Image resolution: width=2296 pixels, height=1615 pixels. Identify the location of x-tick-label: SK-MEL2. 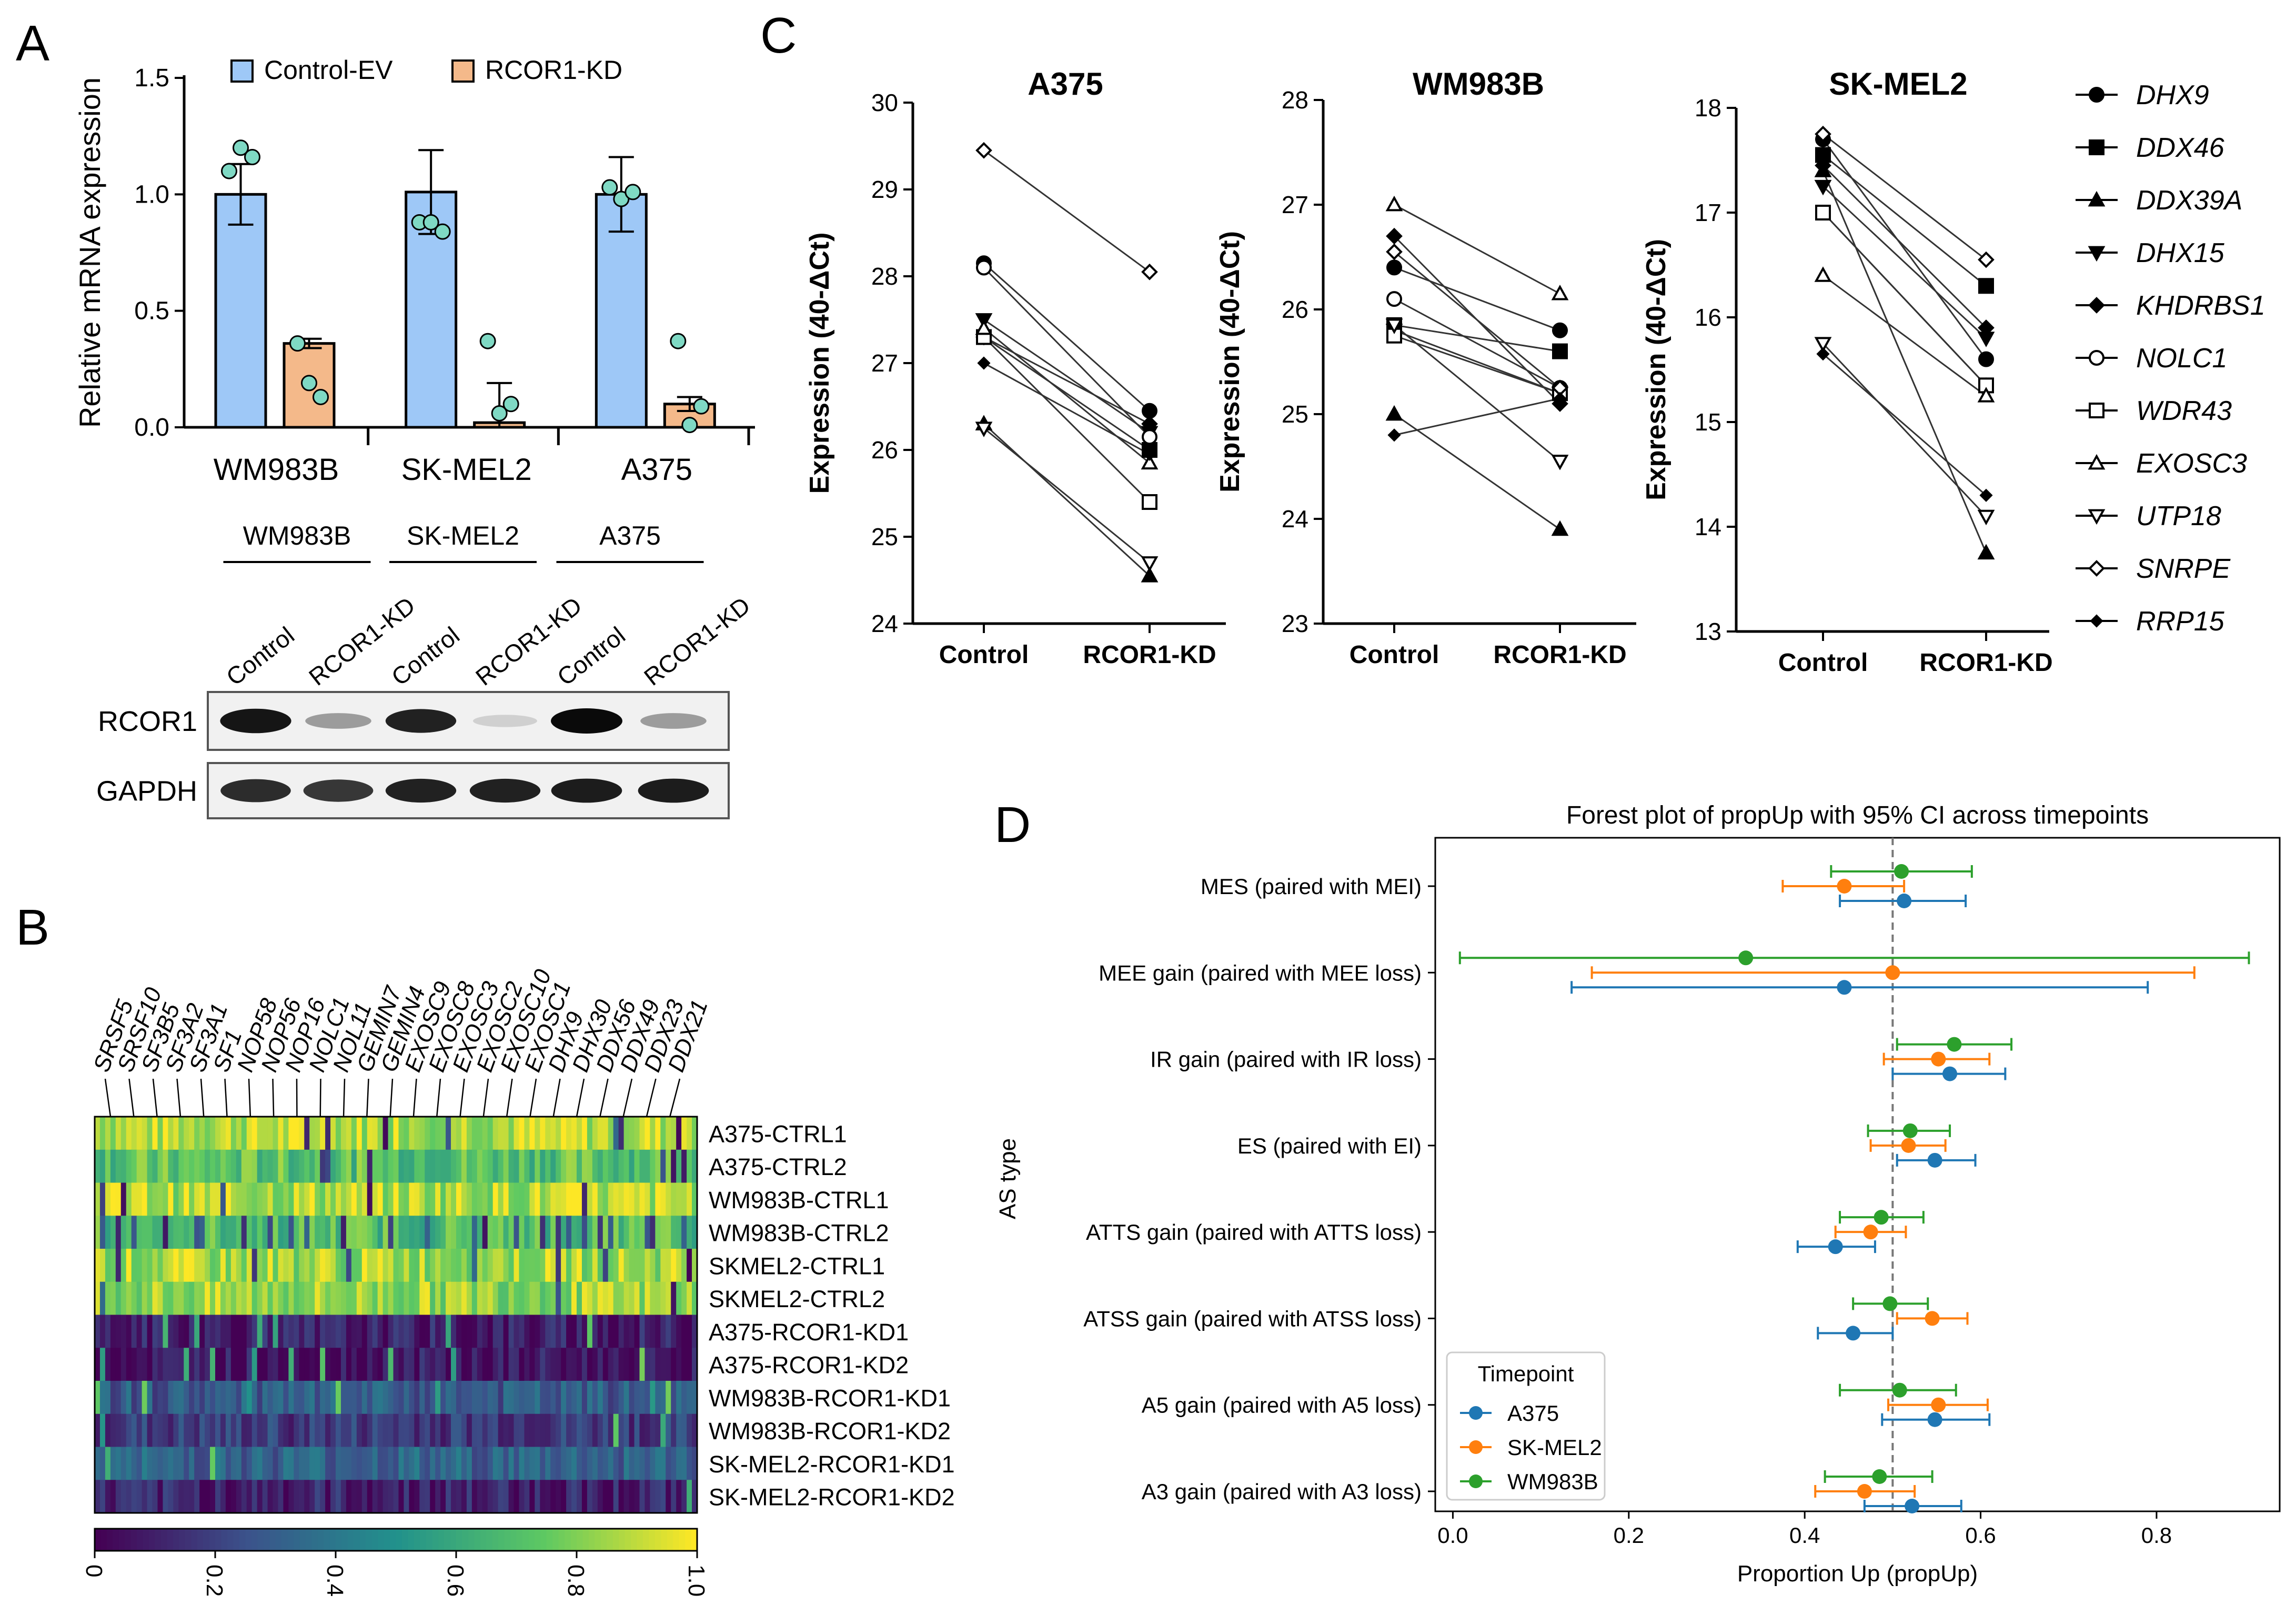
(466, 470).